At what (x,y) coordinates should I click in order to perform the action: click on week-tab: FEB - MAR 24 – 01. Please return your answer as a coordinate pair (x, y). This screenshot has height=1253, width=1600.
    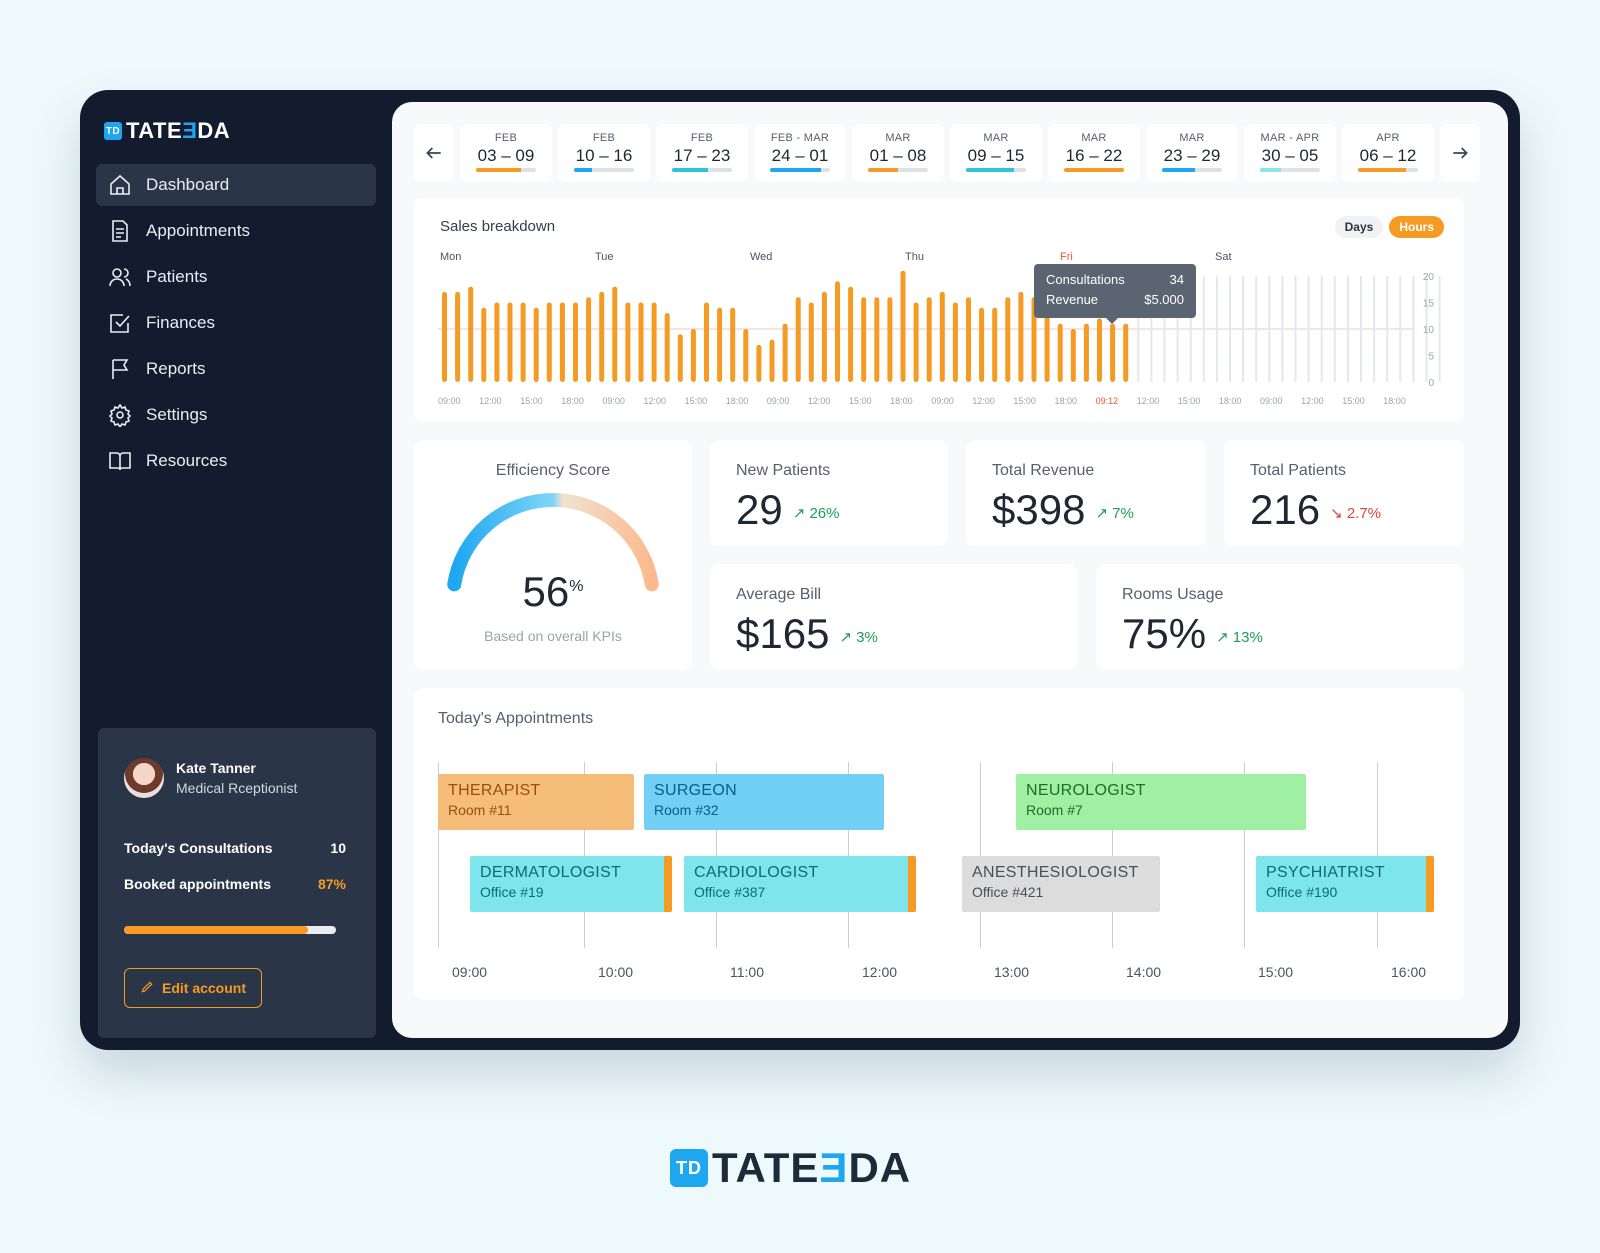
    Looking at the image, I should click on (800, 153).